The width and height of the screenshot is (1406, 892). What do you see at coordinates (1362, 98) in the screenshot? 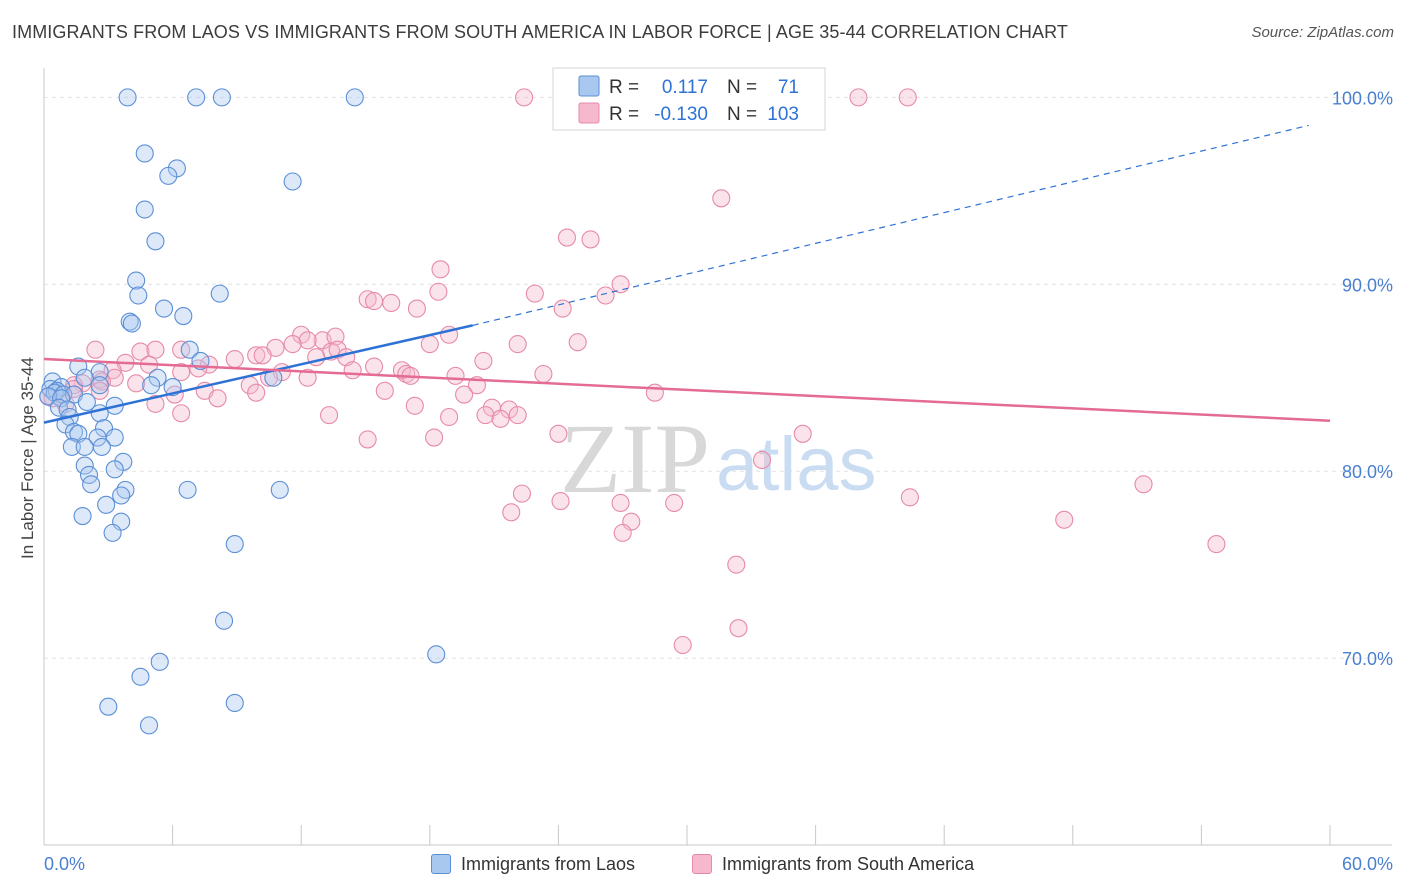
I see `y-tick-label-3: 100.0%` at bounding box center [1362, 98].